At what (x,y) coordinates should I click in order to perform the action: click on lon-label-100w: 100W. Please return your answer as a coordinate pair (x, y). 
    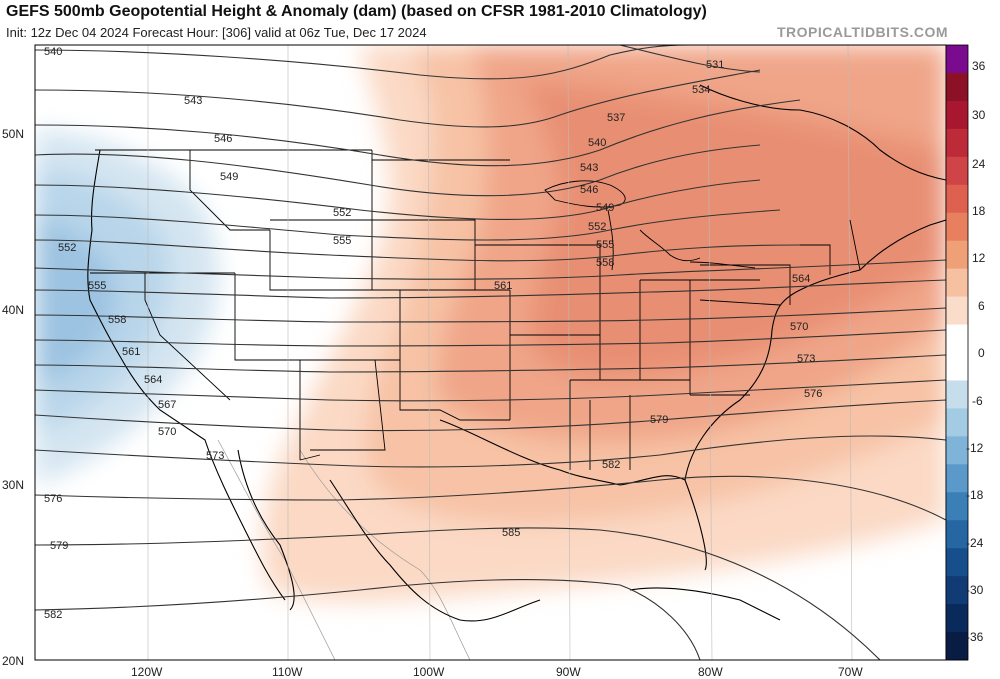
    Looking at the image, I should click on (429, 672).